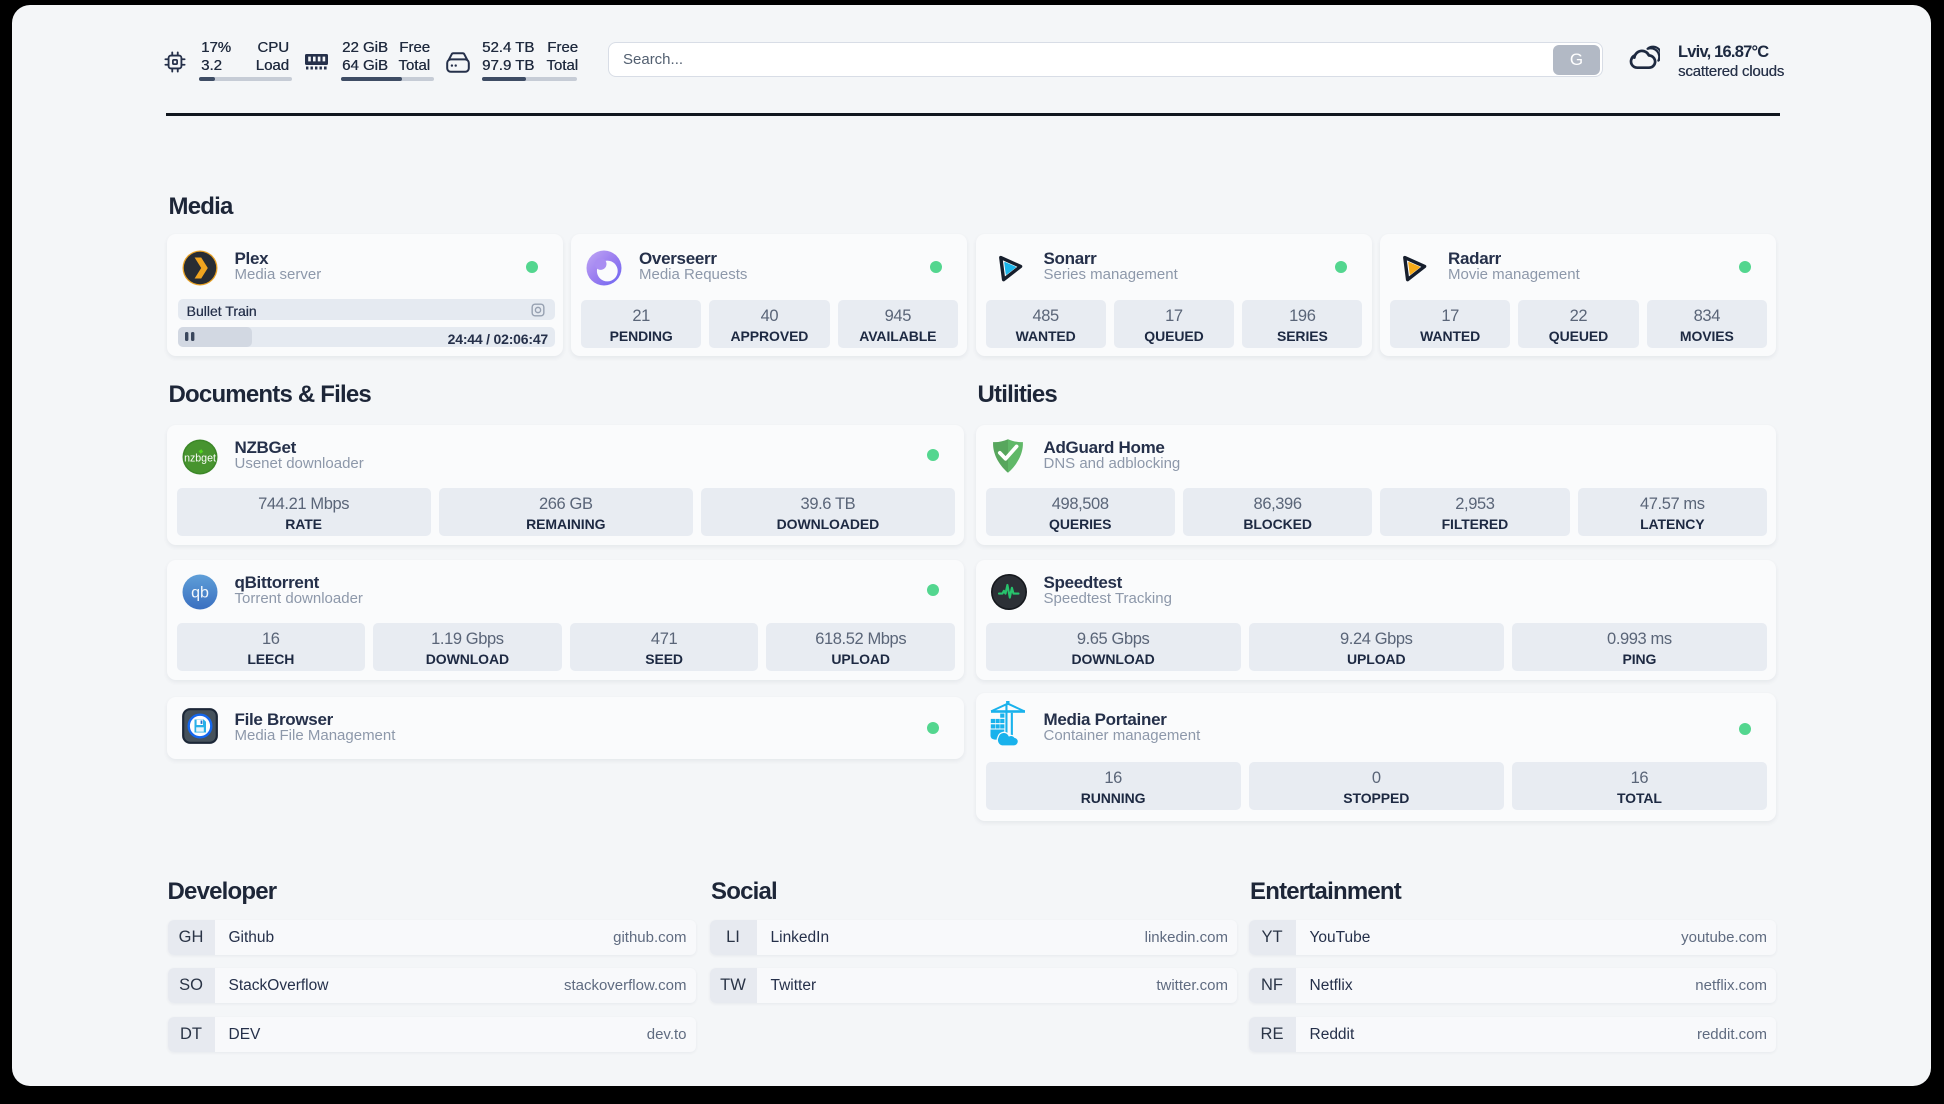 Image resolution: width=1944 pixels, height=1104 pixels. What do you see at coordinates (200, 459) in the screenshot?
I see `svg-text: nzbget` at bounding box center [200, 459].